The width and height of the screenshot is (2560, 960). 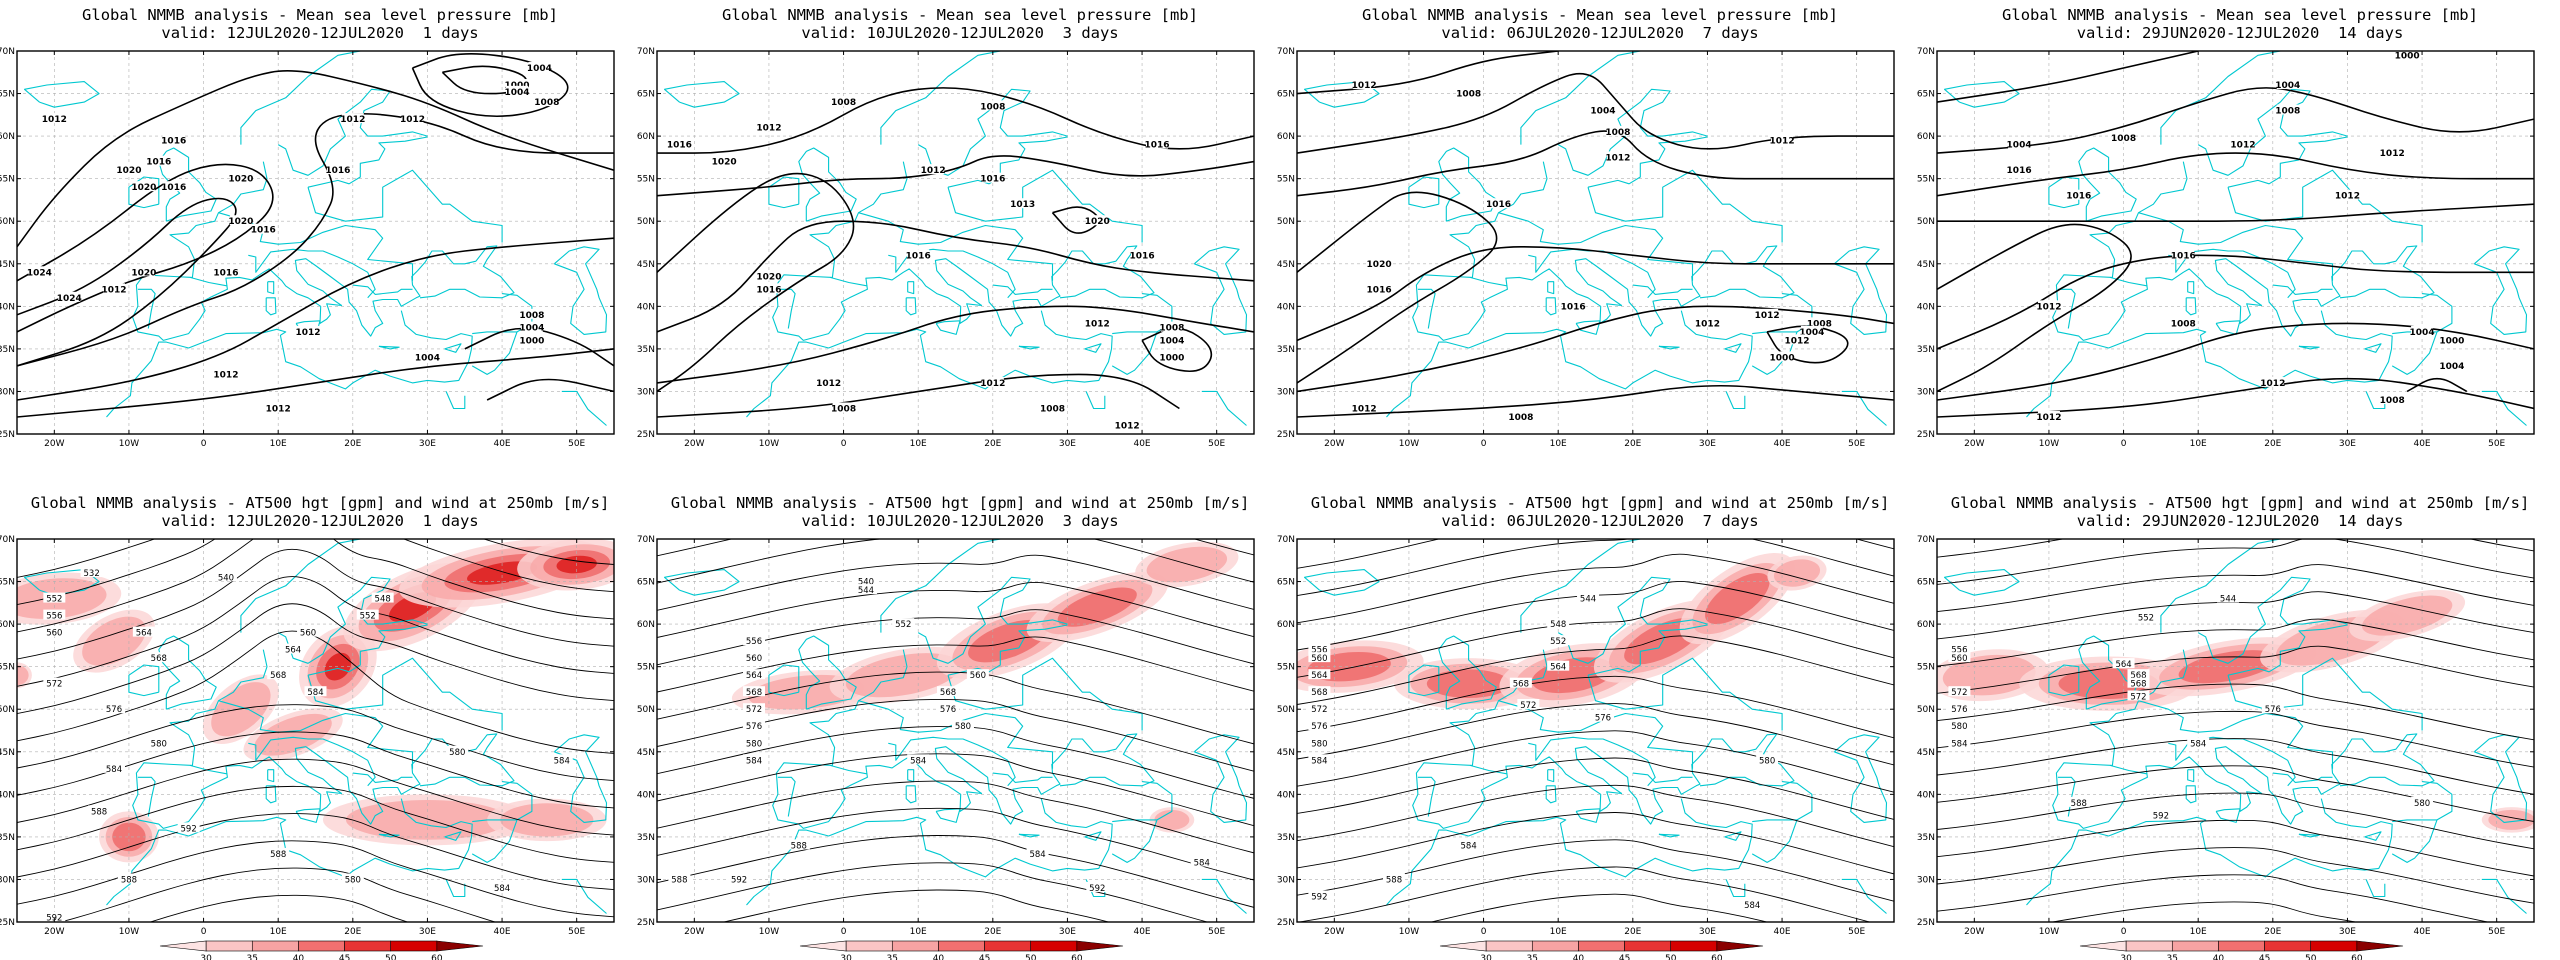 I want to click on lat-tick-label: 25N, so click(x=7, y=435).